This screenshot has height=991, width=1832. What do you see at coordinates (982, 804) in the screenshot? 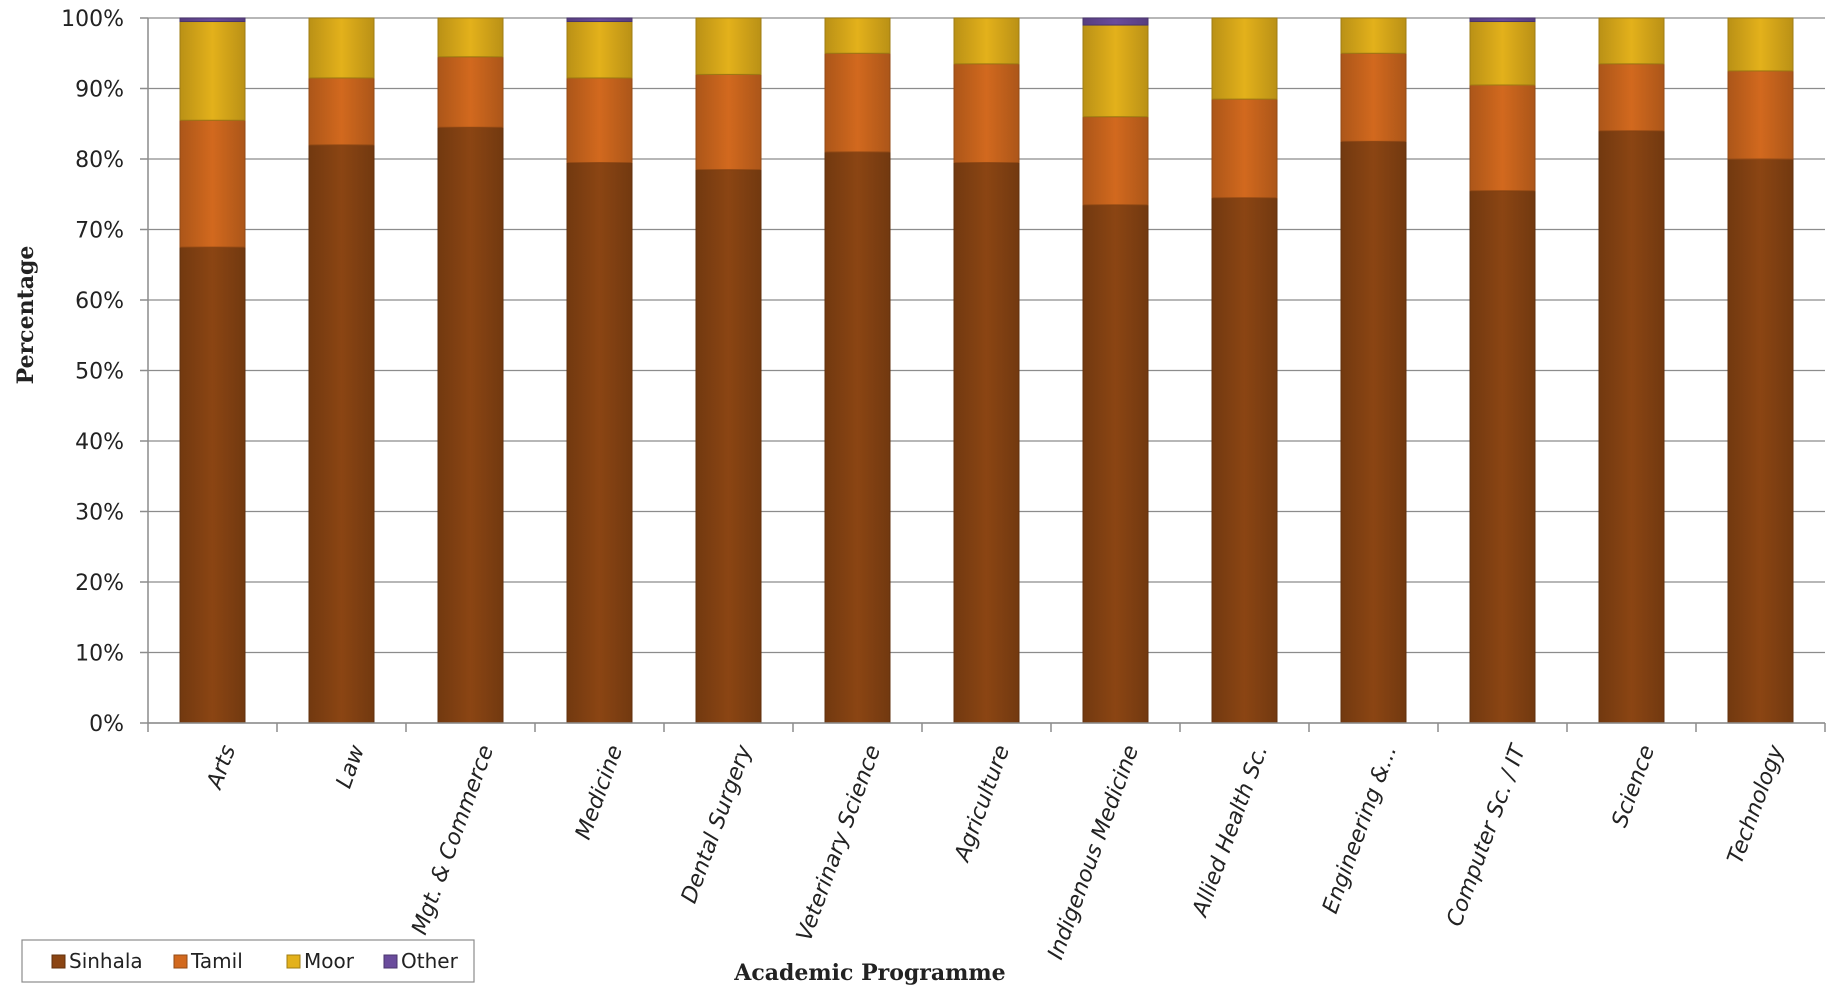
I see `x-tick-label: Agriculture` at bounding box center [982, 804].